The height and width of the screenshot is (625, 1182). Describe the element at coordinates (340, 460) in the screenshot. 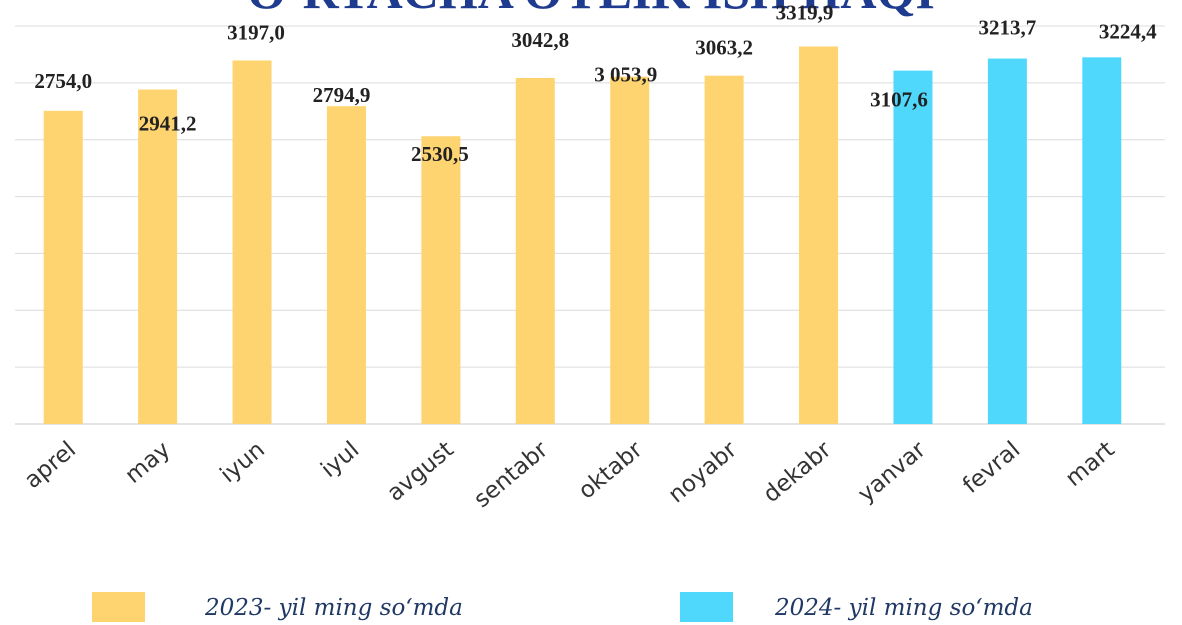

I see `x-tick-label: iyul` at that location.